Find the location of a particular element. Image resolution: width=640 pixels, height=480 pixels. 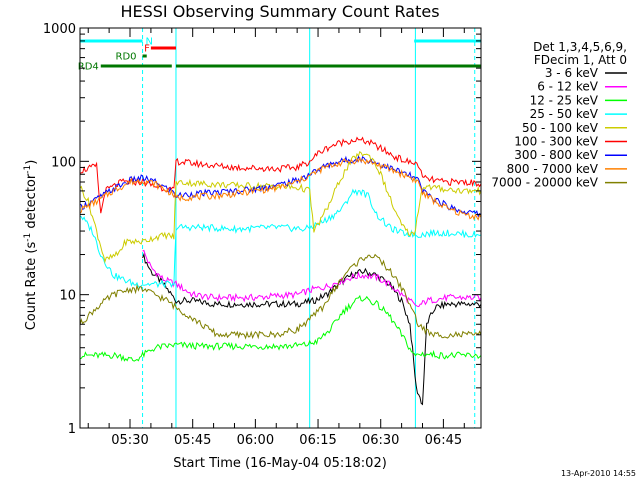

legend-label-7: 800 - 7000 keV is located at coordinates (553, 169).